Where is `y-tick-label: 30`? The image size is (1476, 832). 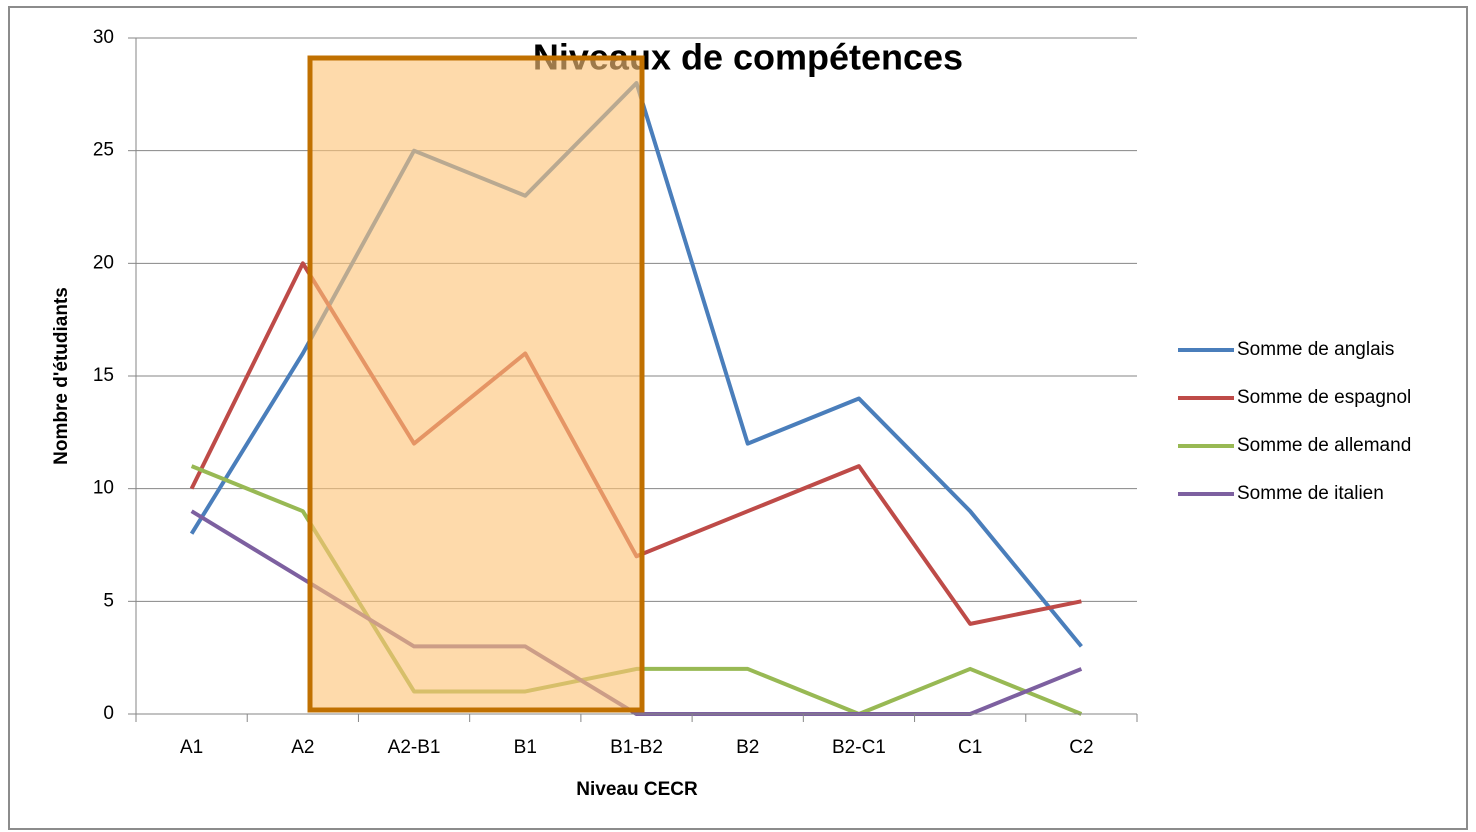 y-tick-label: 30 is located at coordinates (103, 37).